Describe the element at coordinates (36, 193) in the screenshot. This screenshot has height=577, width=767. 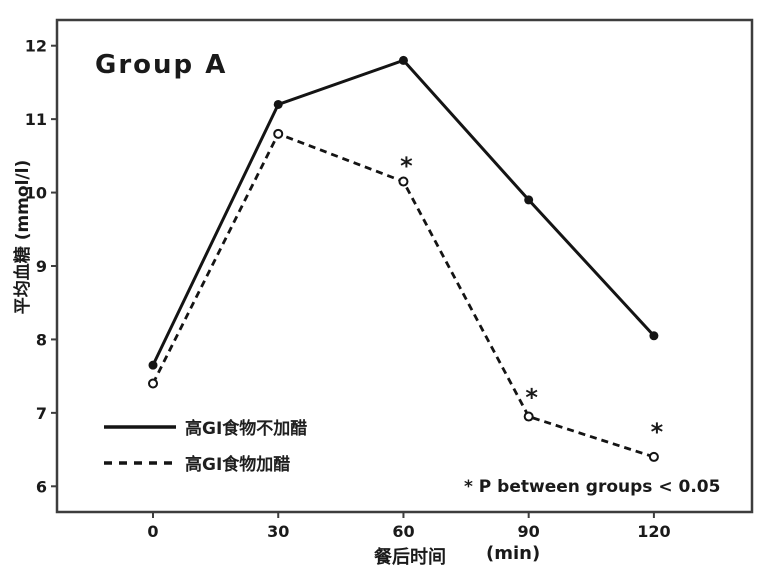
I see `y-tick-label: 10` at that location.